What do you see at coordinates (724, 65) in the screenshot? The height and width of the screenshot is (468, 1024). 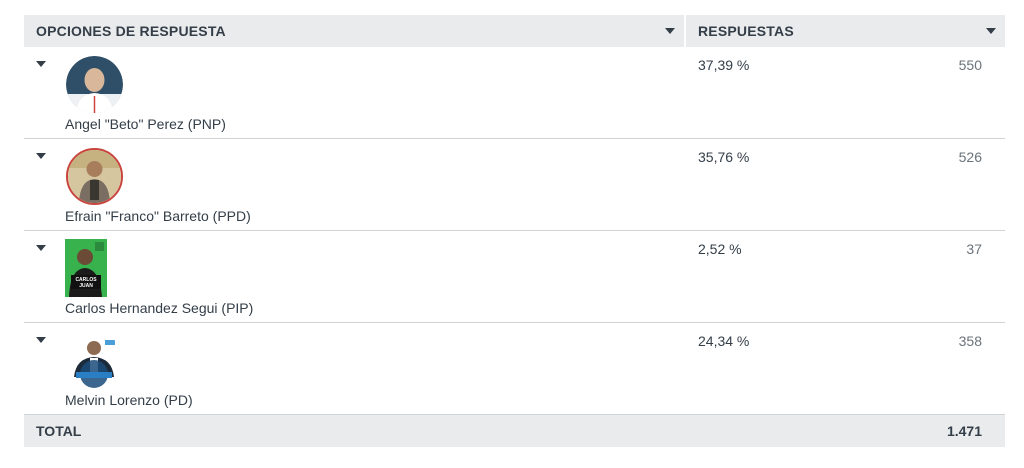 I see `option-percent: 37,39 %` at bounding box center [724, 65].